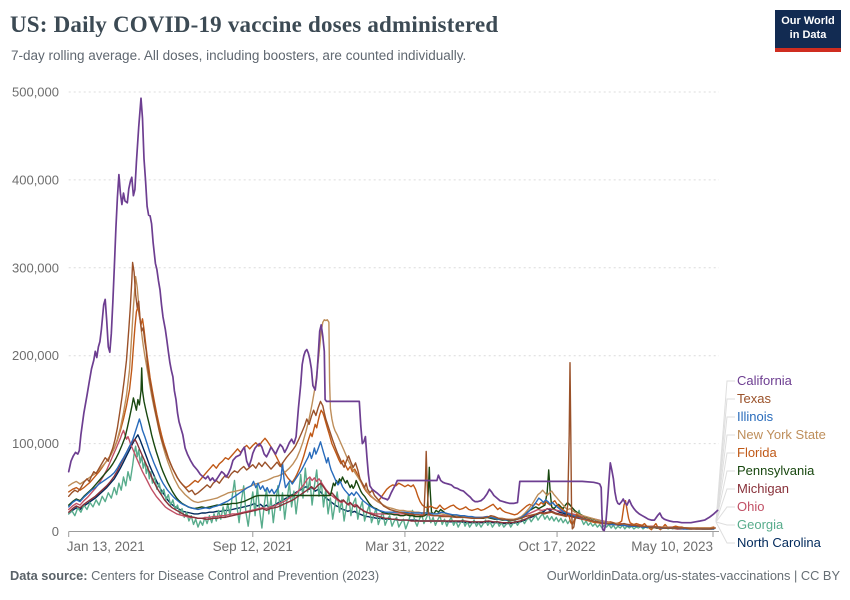 This screenshot has width=850, height=600. Describe the element at coordinates (55, 531) in the screenshot. I see `y-axis-label: 0` at that location.